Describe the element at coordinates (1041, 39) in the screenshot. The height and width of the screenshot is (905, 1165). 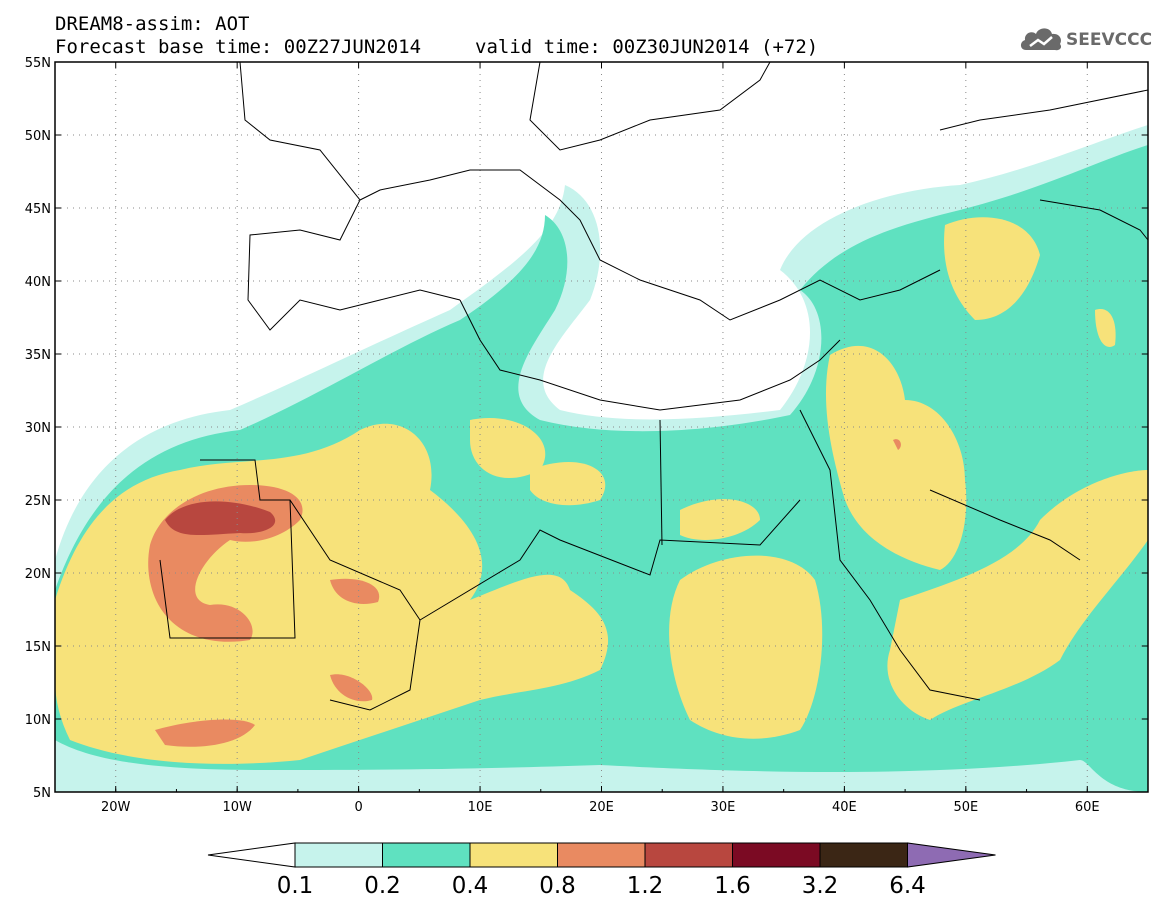
I see `cloud-logo-icon` at that location.